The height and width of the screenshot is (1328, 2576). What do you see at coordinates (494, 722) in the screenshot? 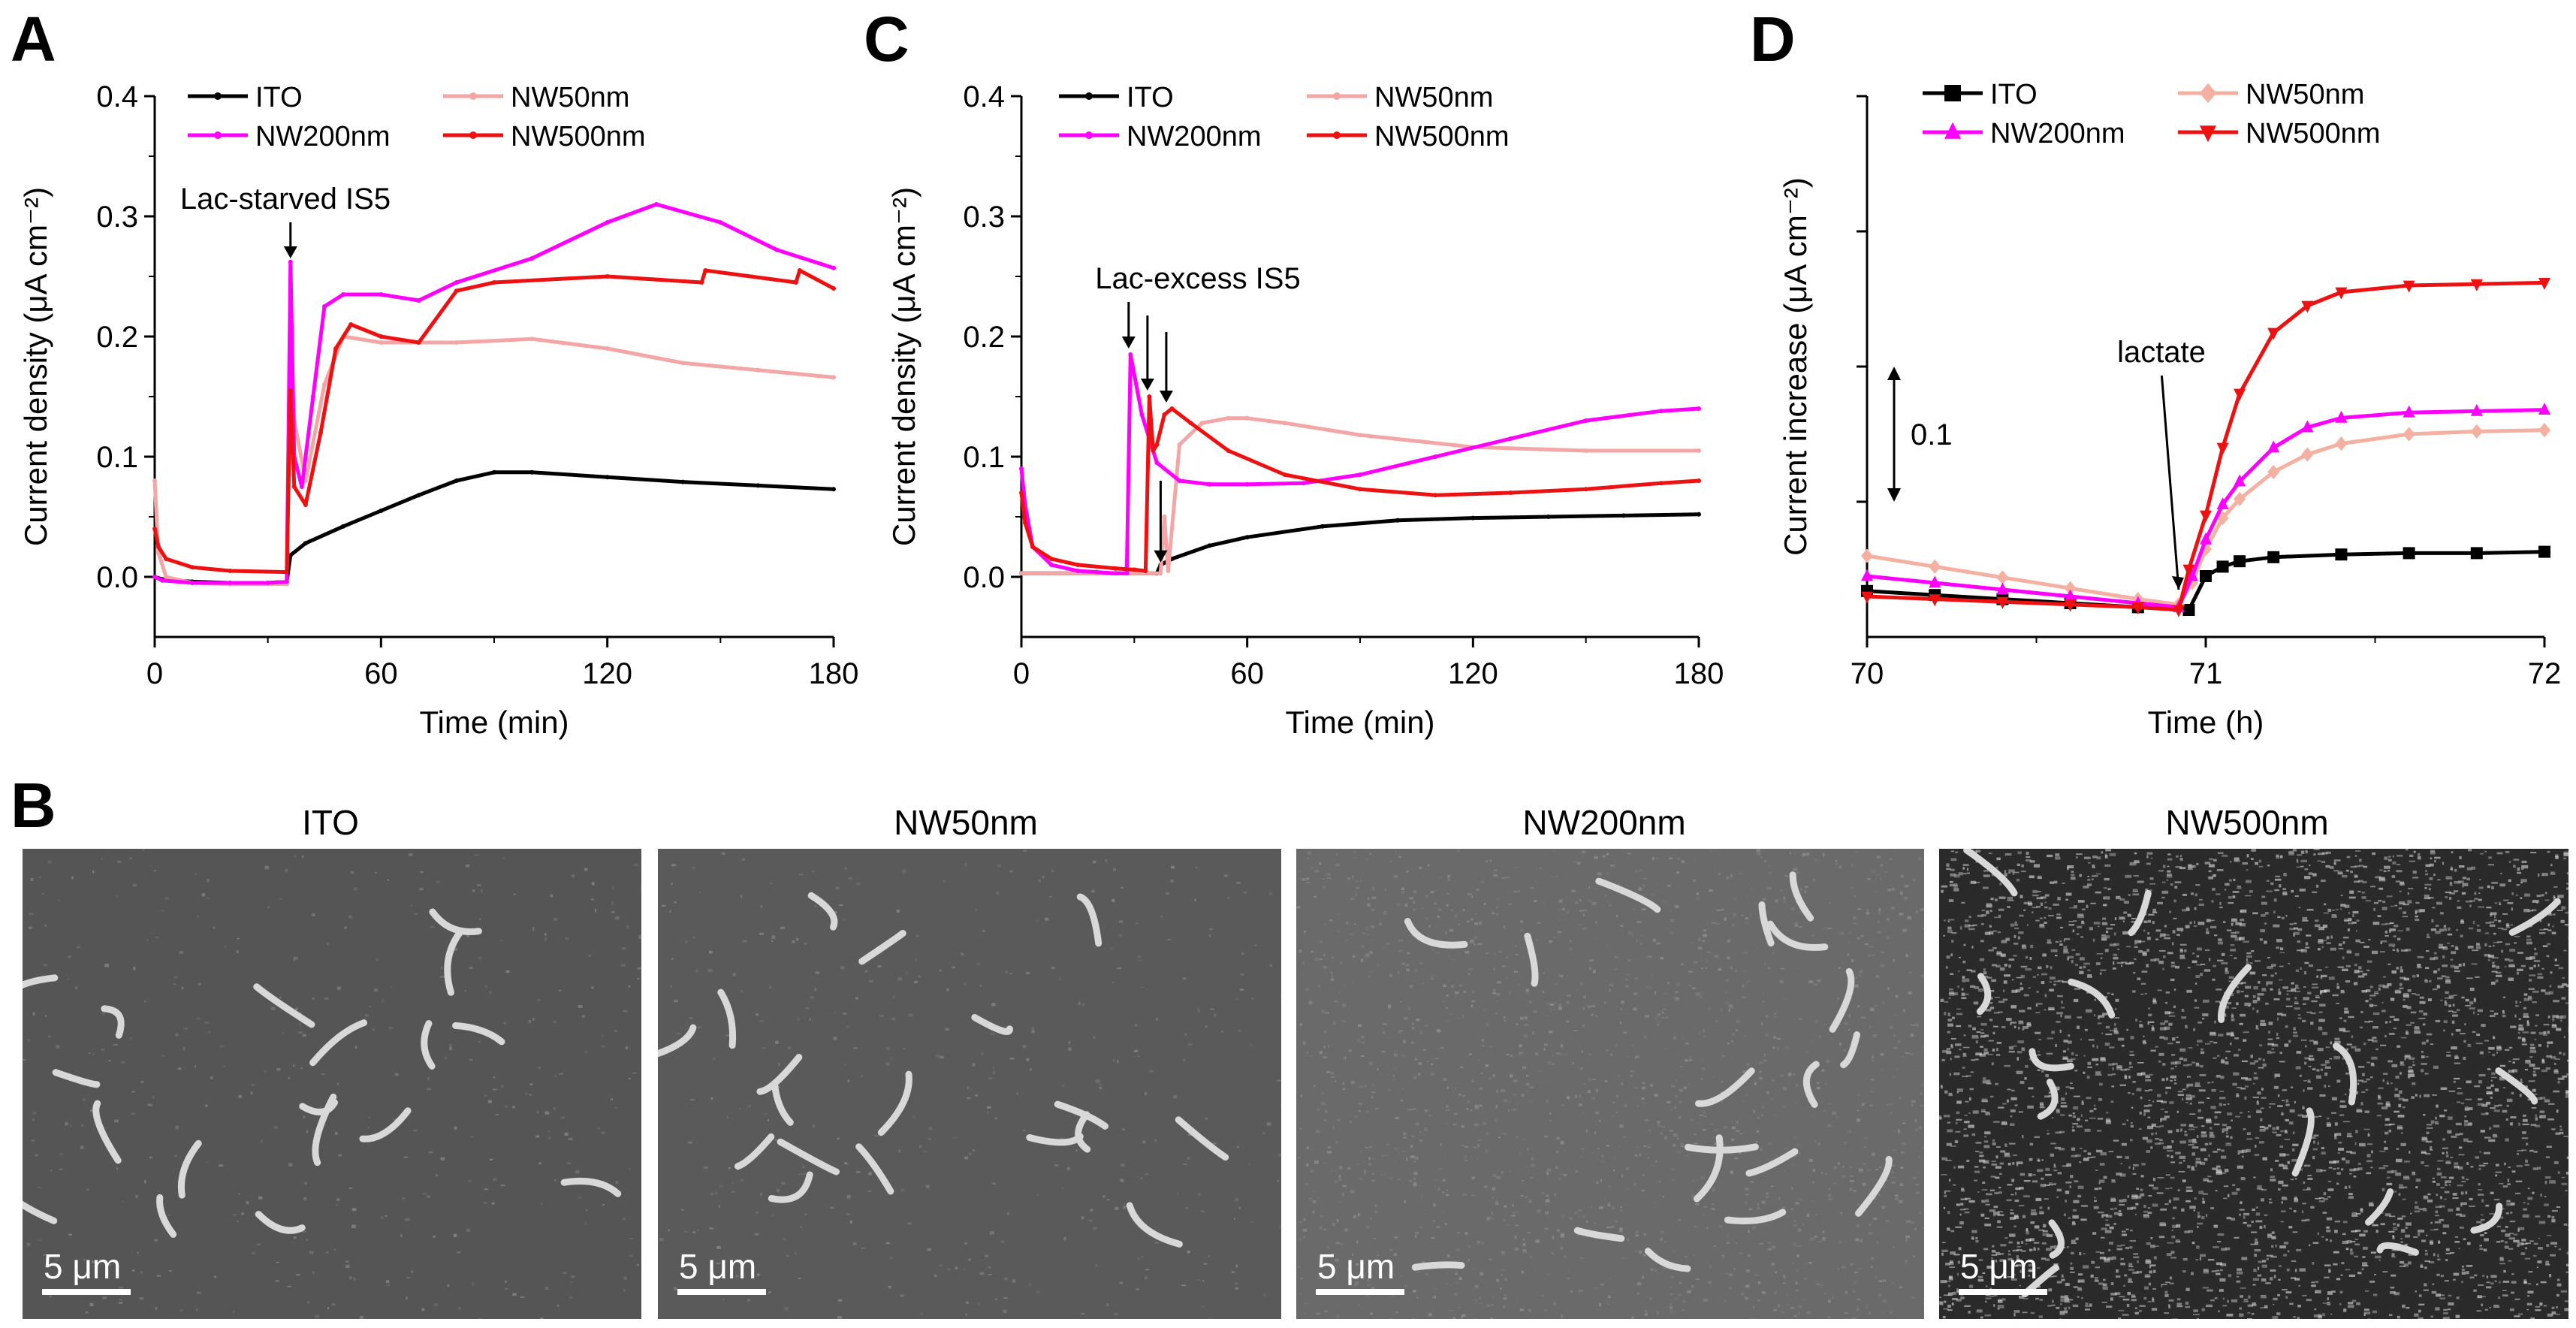
I see `chart-a-x-axis-label: Time (min)` at bounding box center [494, 722].